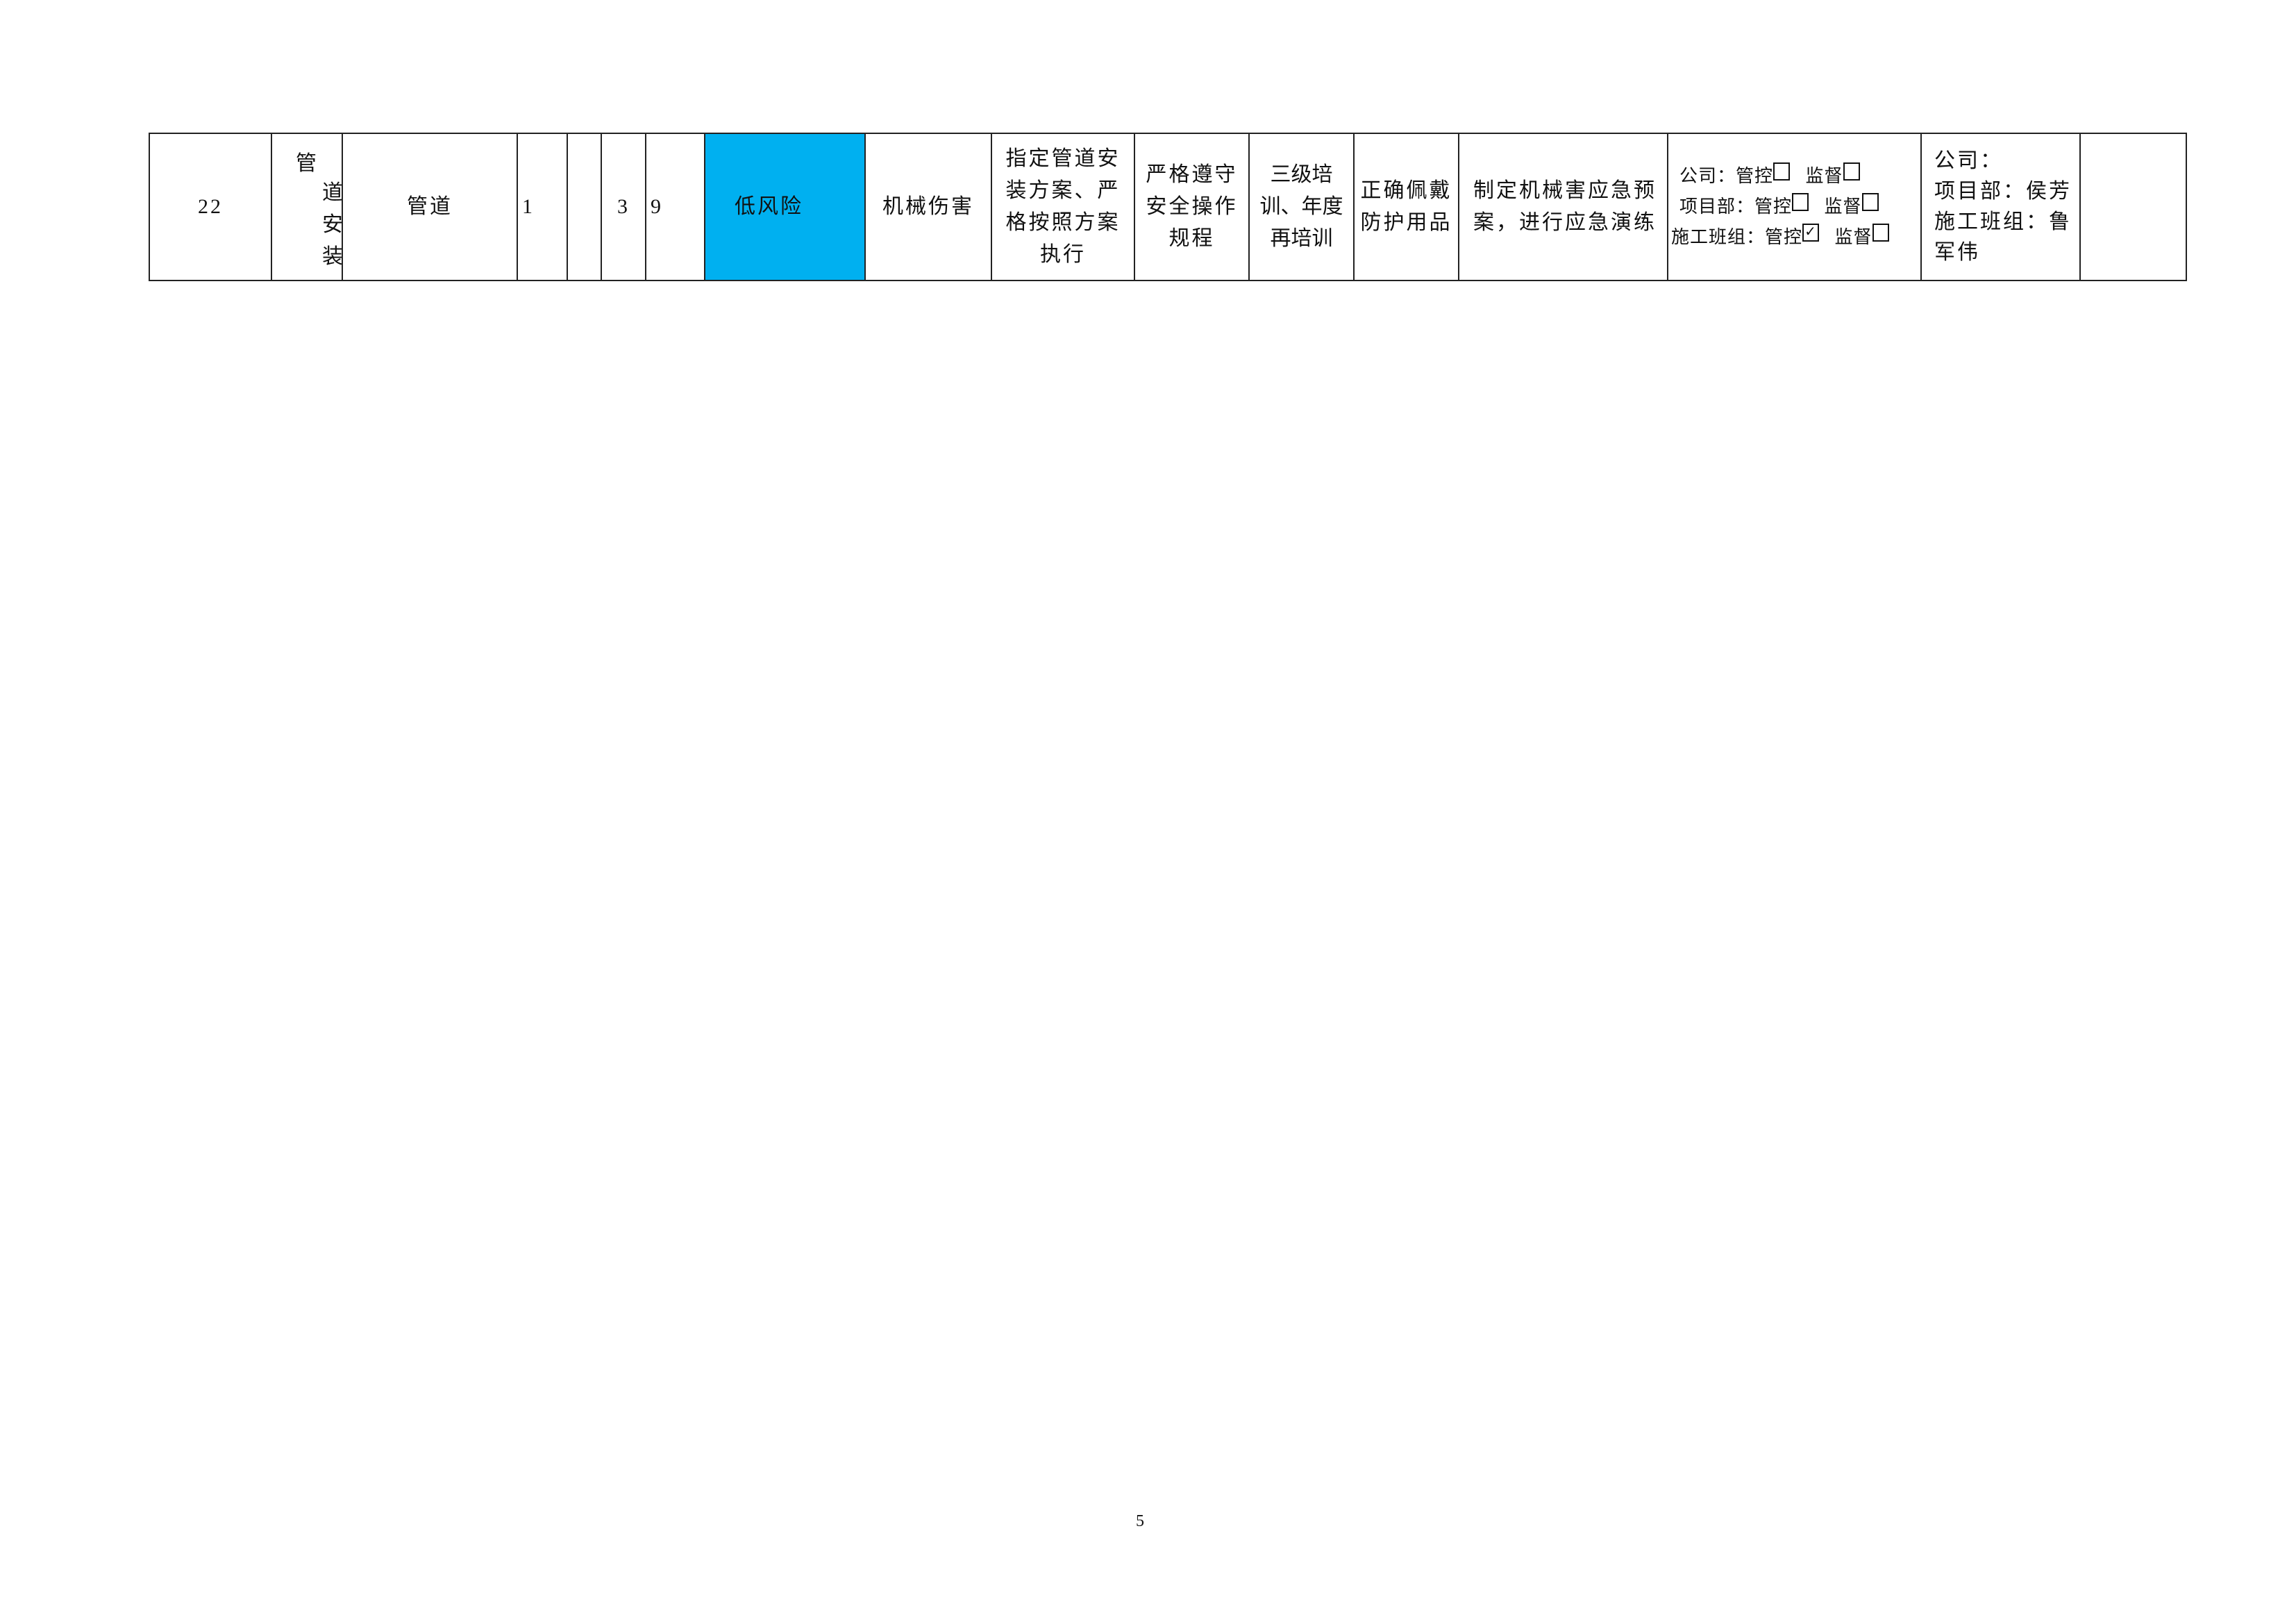  What do you see at coordinates (307, 207) in the screenshot?
I see `operation-cell: 管 道 安 装` at bounding box center [307, 207].